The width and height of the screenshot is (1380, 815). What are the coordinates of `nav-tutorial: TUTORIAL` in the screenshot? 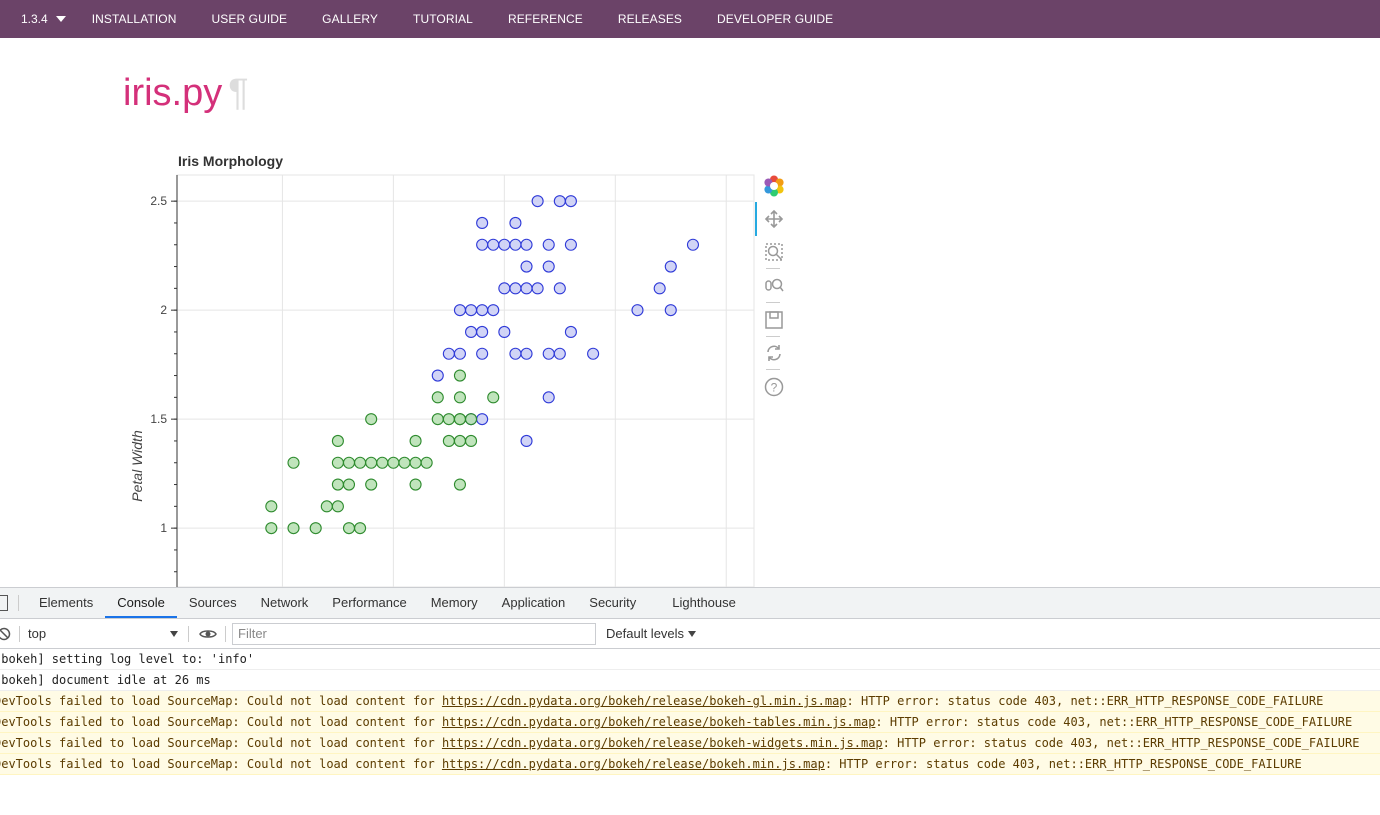 It's located at (443, 19).